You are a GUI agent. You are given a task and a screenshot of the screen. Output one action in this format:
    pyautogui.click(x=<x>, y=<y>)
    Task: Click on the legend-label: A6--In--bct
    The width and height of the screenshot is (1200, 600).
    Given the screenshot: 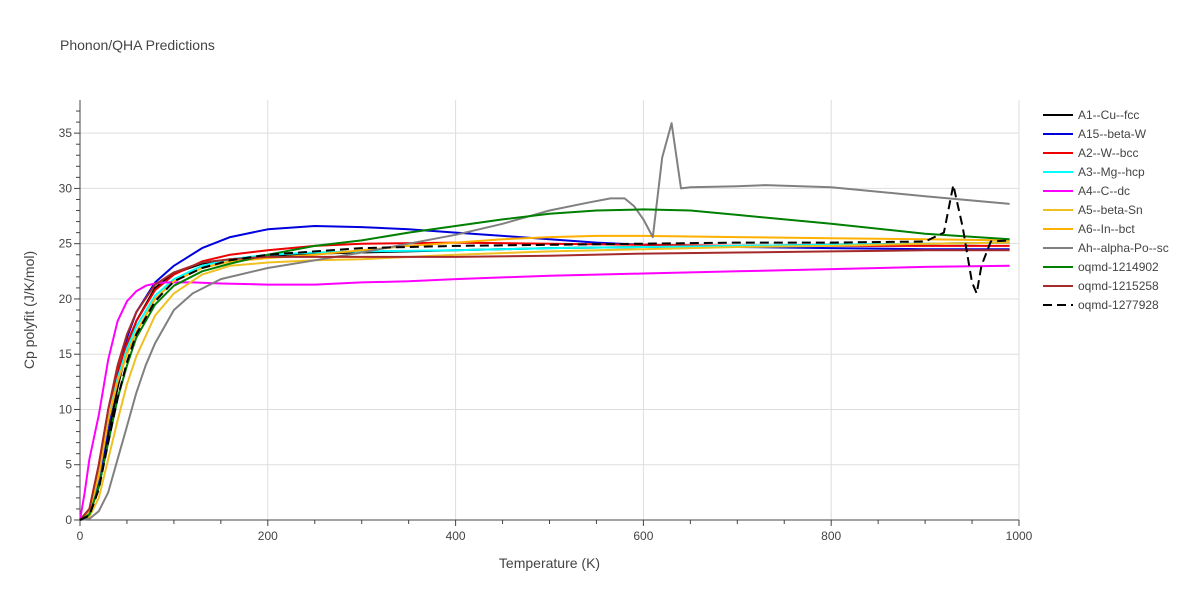 What is the action you would take?
    pyautogui.click(x=1106, y=229)
    